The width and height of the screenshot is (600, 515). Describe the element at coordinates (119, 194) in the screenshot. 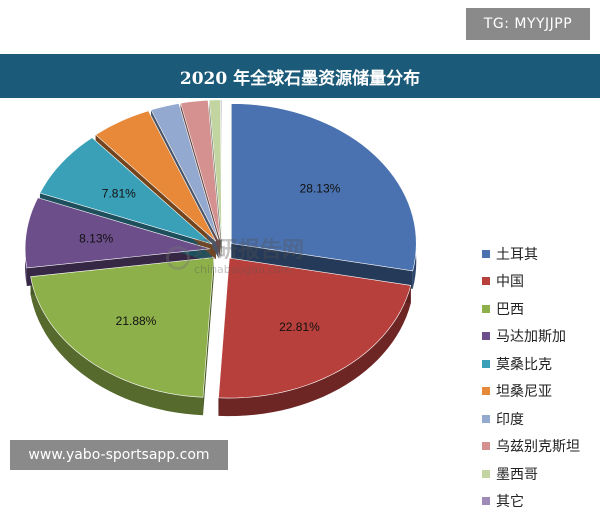

I see `pie-label-4: 7.81%` at that location.